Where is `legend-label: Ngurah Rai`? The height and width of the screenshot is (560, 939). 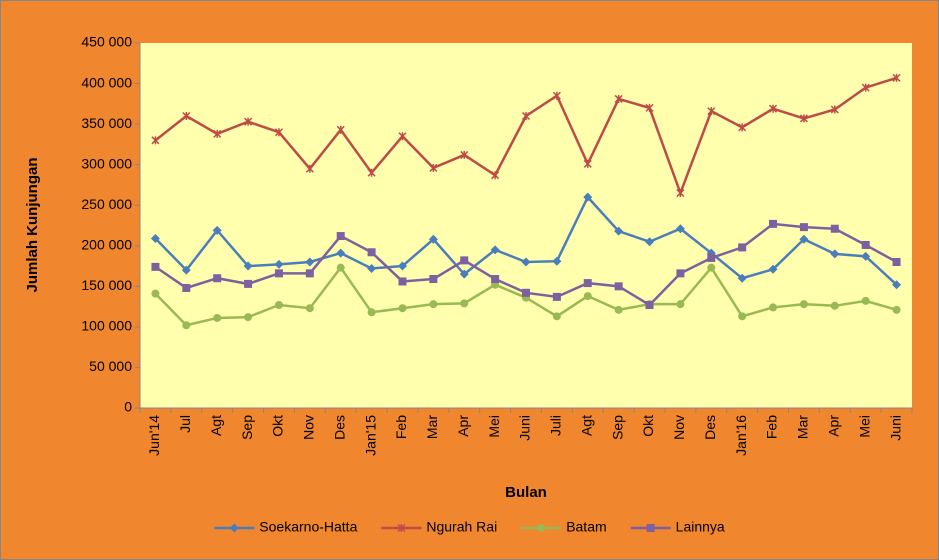 legend-label: Ngurah Rai is located at coordinates (461, 527).